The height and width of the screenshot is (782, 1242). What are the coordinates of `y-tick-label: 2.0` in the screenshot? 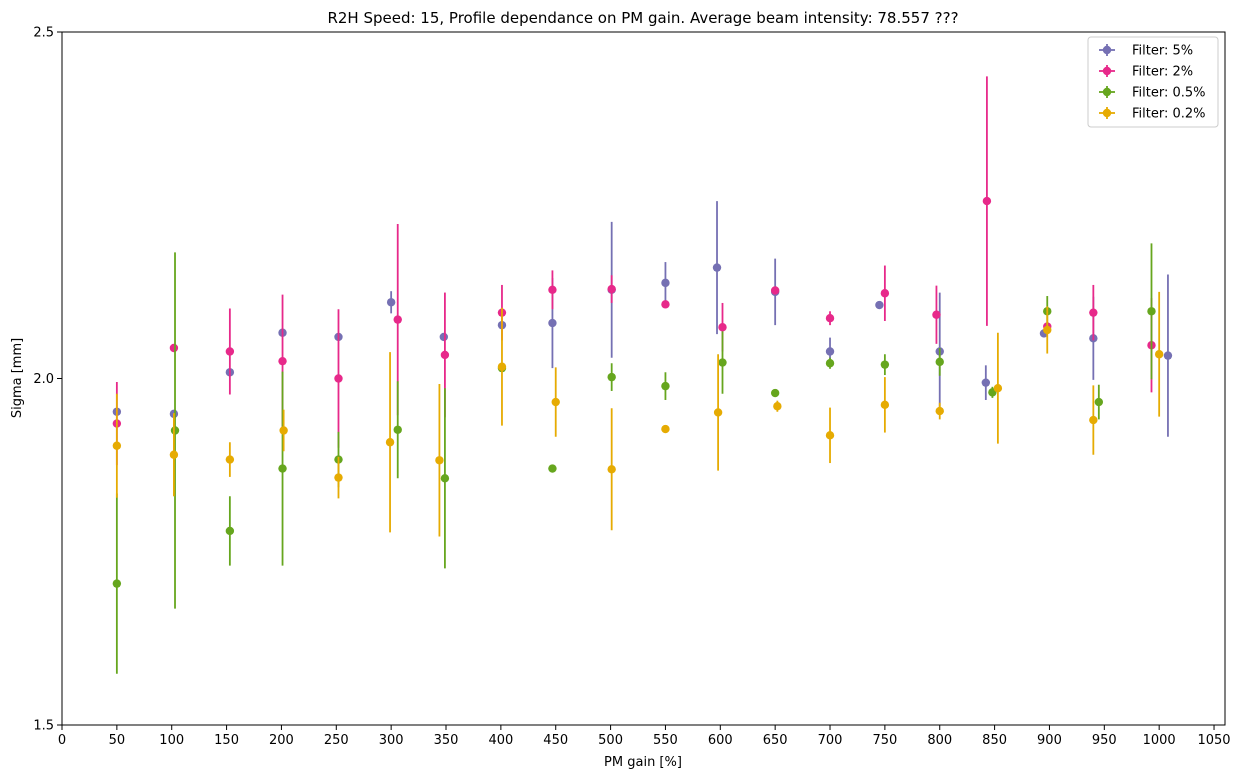 It's located at (43, 379).